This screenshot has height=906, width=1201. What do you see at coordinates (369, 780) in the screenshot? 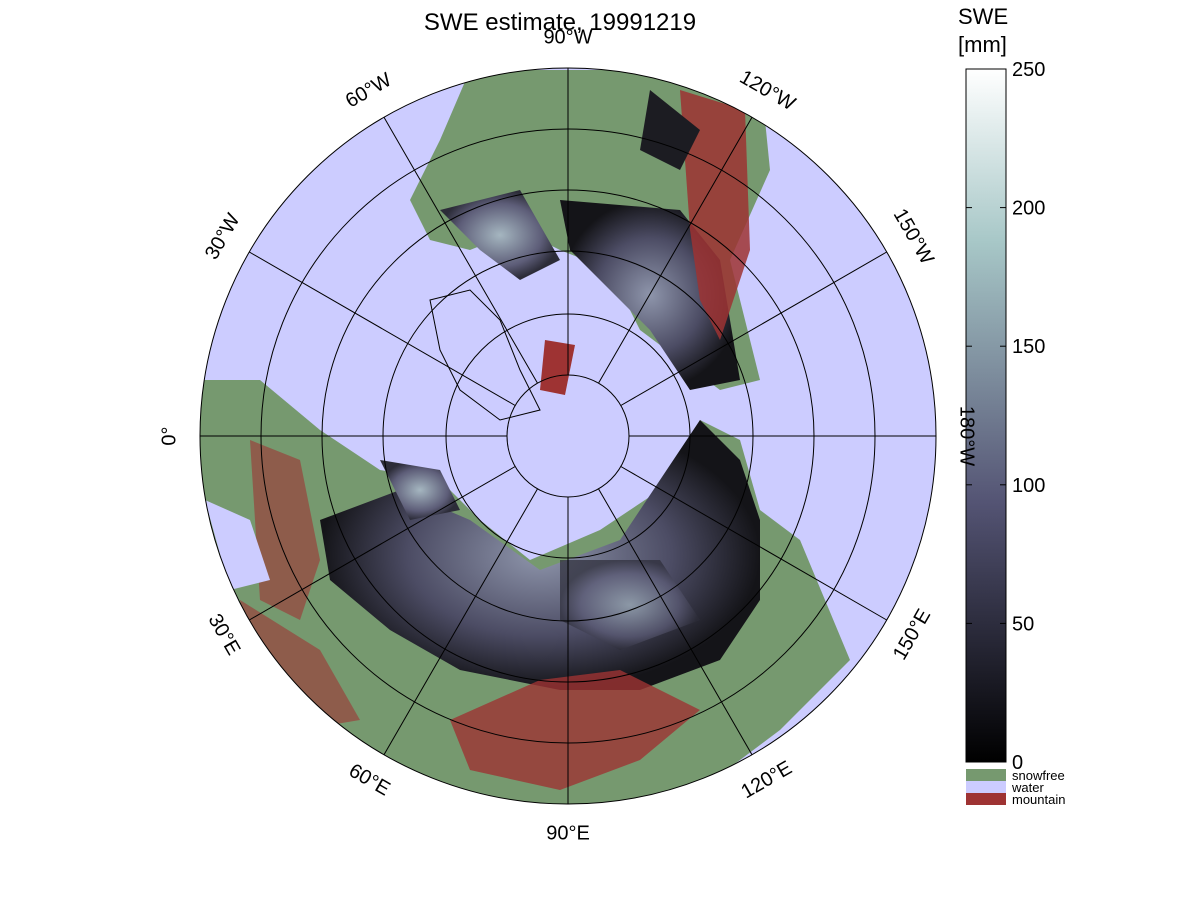
I see `longitude-label: 60°E` at bounding box center [369, 780].